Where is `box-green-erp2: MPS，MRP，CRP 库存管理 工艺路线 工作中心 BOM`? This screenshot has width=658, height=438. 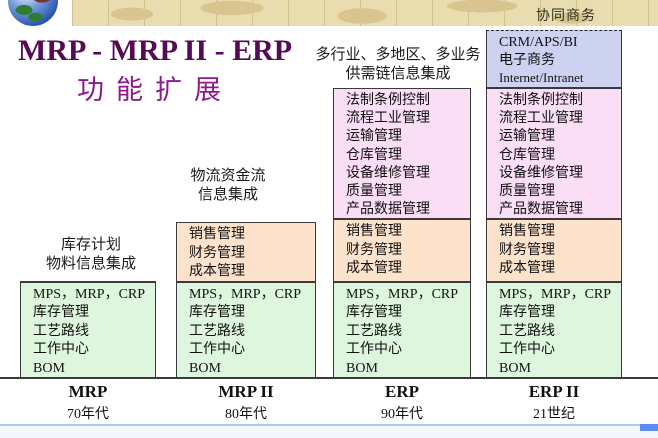
box-green-erp2: MPS，MRP，CRP 库存管理 工艺路线 工作中心 BOM is located at coordinates (554, 330).